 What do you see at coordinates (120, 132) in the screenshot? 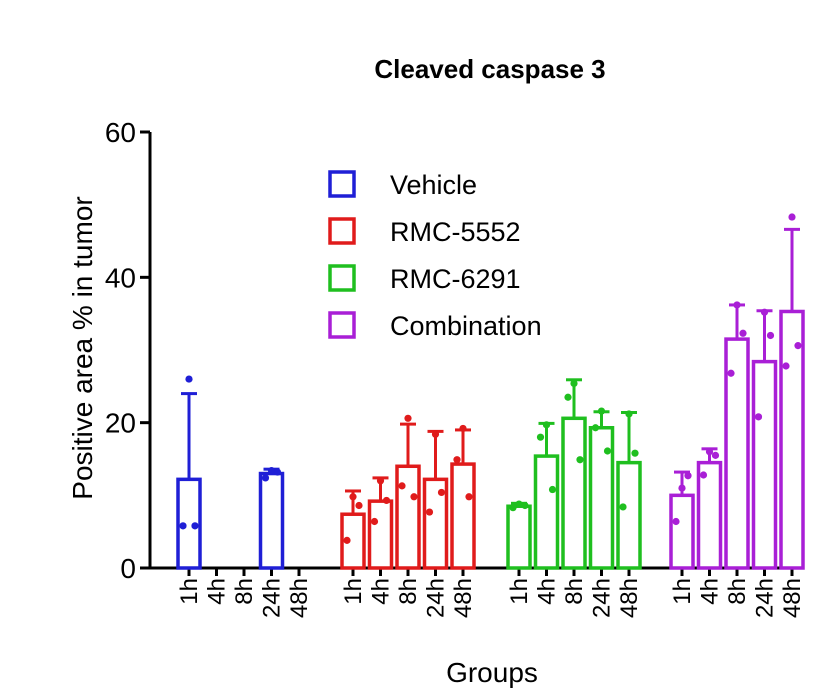
I see `y-tick-label: 60` at bounding box center [120, 132].